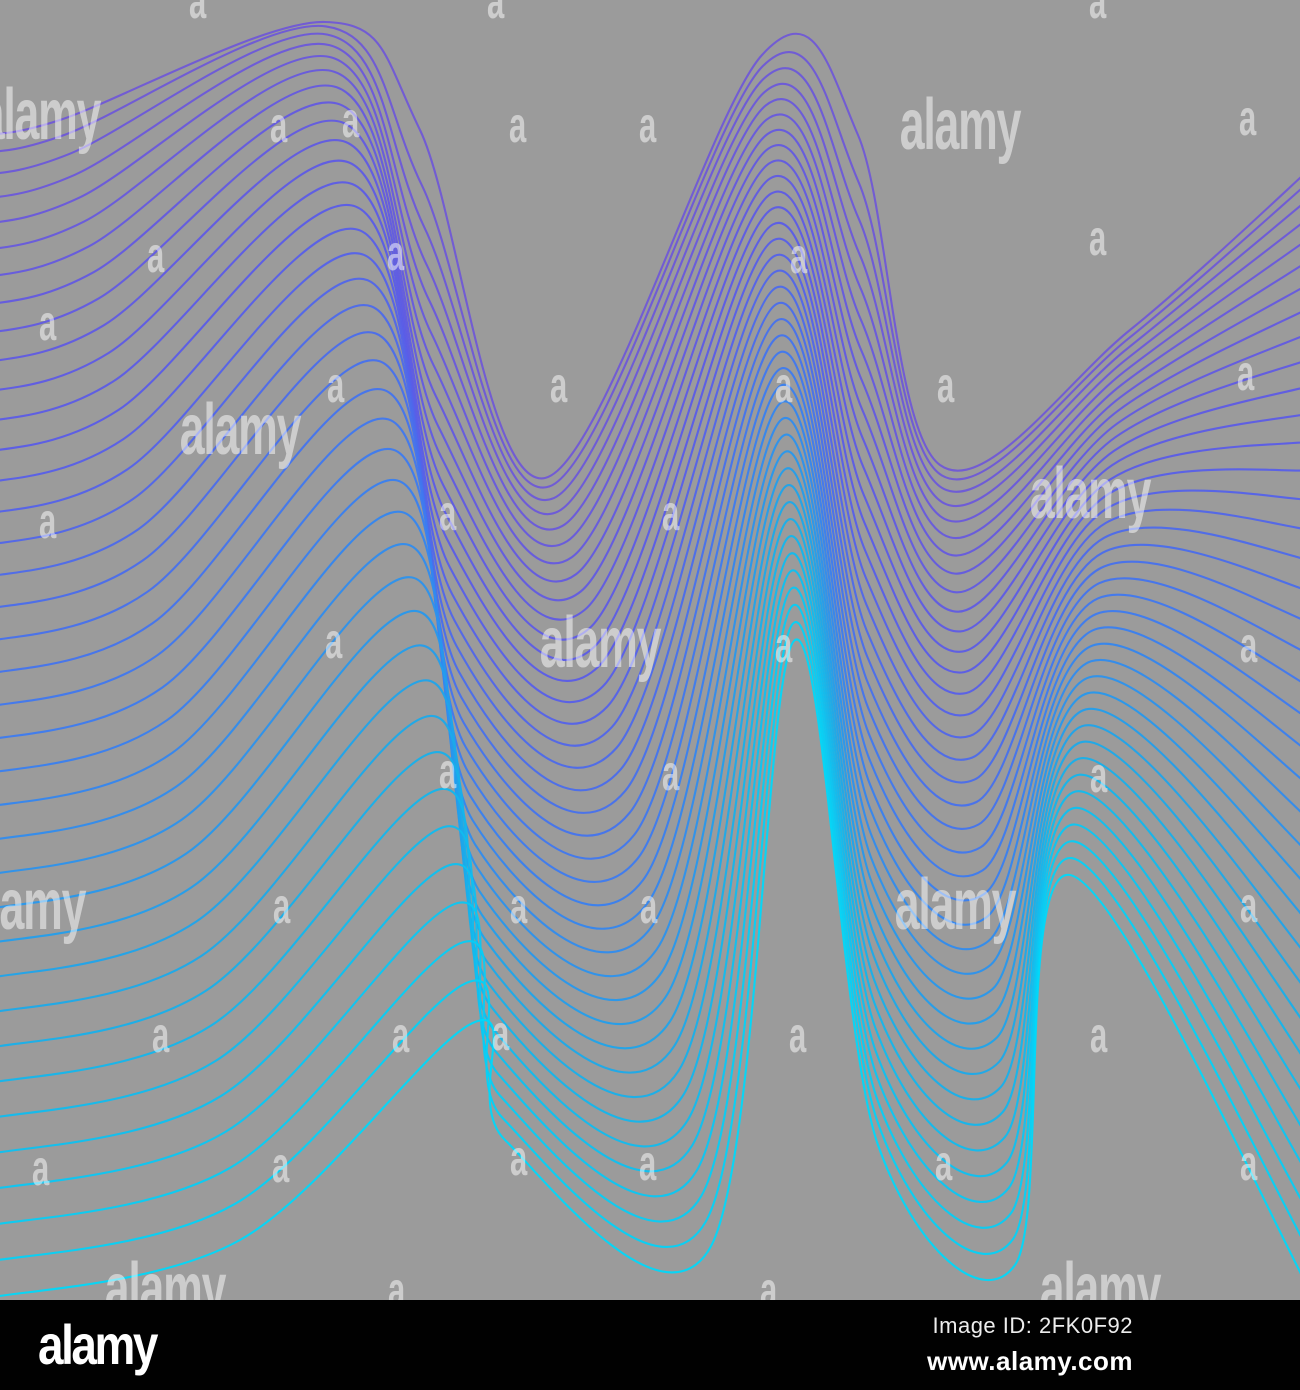  What do you see at coordinates (1030, 1361) in the screenshot?
I see `website-url: www.alamy.com` at bounding box center [1030, 1361].